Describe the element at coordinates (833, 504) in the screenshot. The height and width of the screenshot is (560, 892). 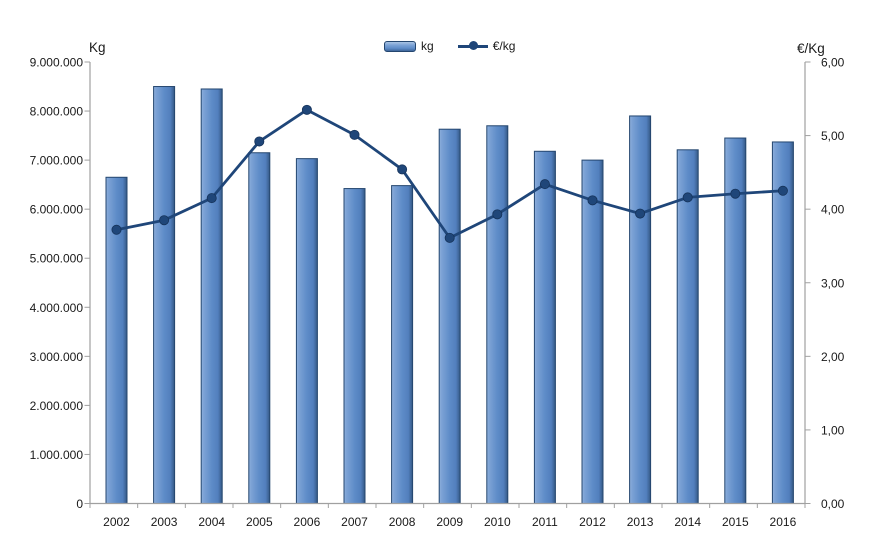
I see `right-axis-tick-label: 0,00` at that location.